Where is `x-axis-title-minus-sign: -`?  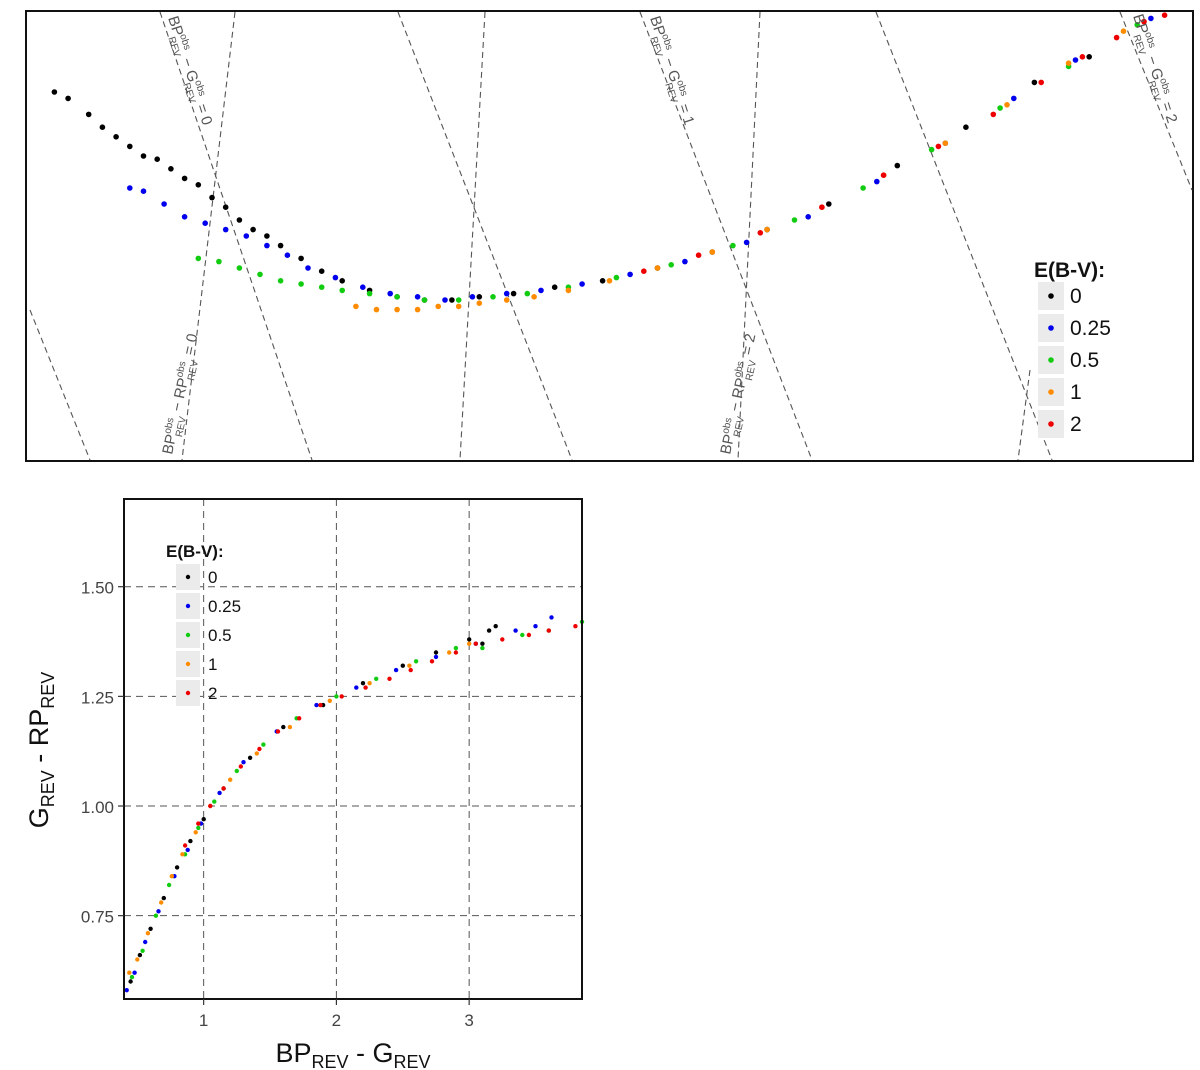
x-axis-title-minus-sign: - is located at coordinates (361, 1053).